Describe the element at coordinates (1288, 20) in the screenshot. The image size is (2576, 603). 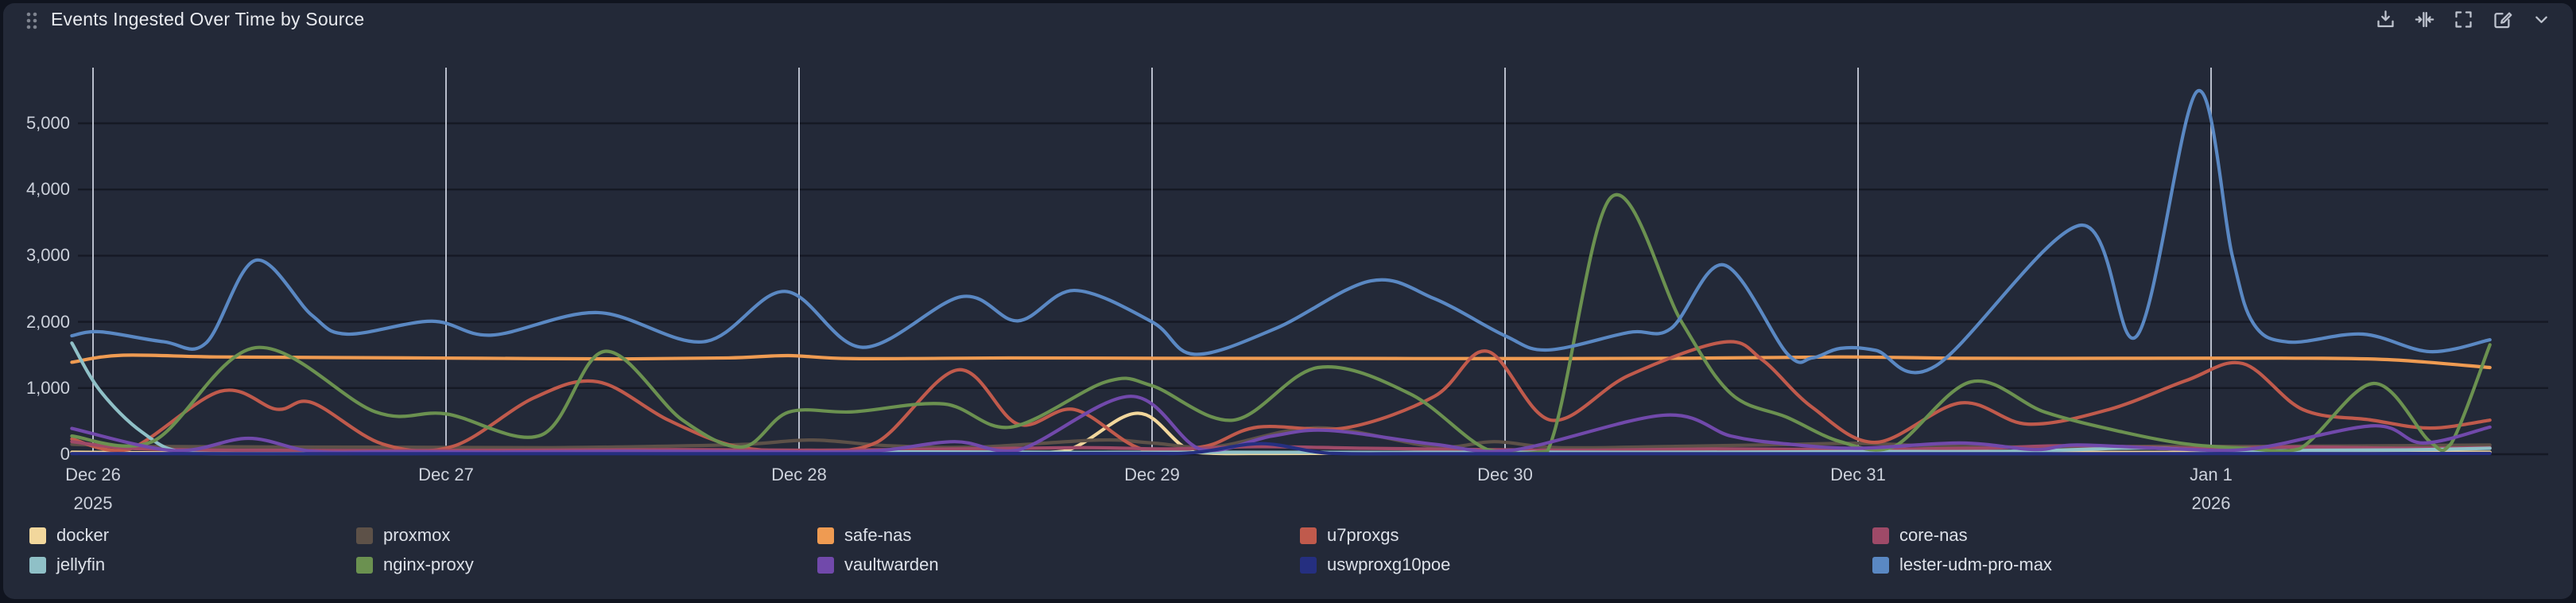
I see `panel-header: Events Ingested Over Time by Source` at that location.